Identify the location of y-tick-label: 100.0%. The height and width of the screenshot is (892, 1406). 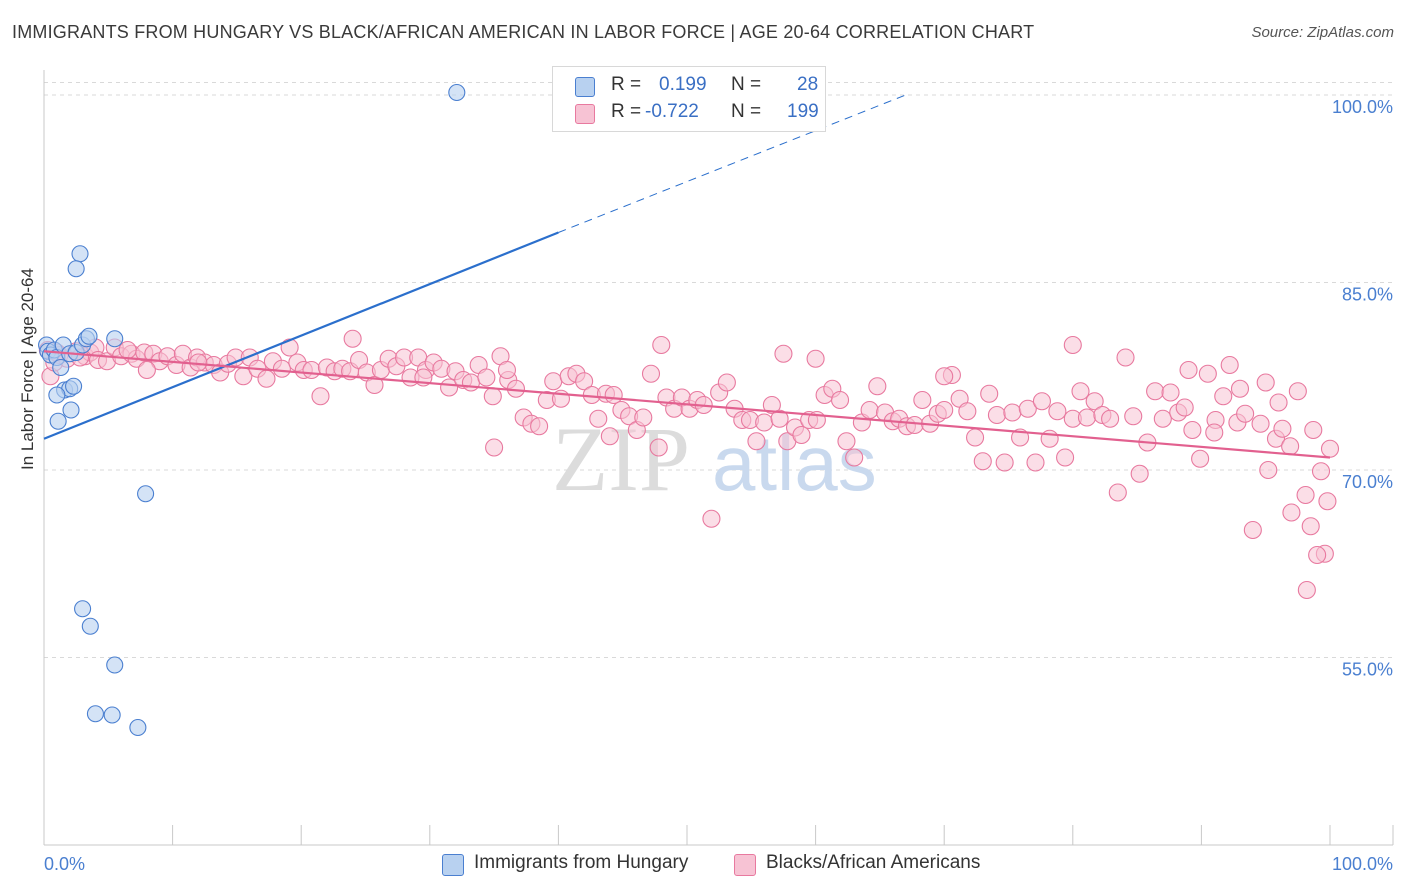
(1362, 107).